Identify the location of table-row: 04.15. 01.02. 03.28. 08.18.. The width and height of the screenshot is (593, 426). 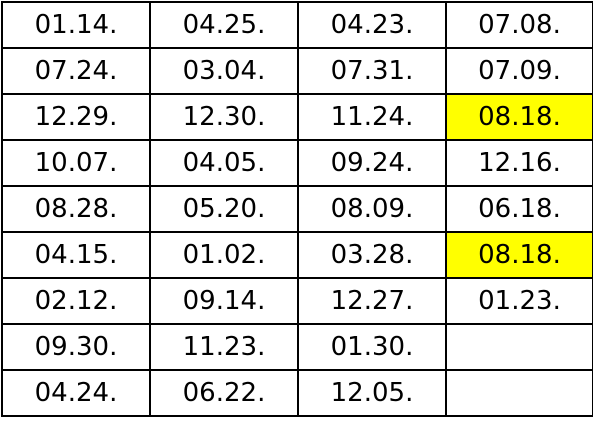
(297, 255).